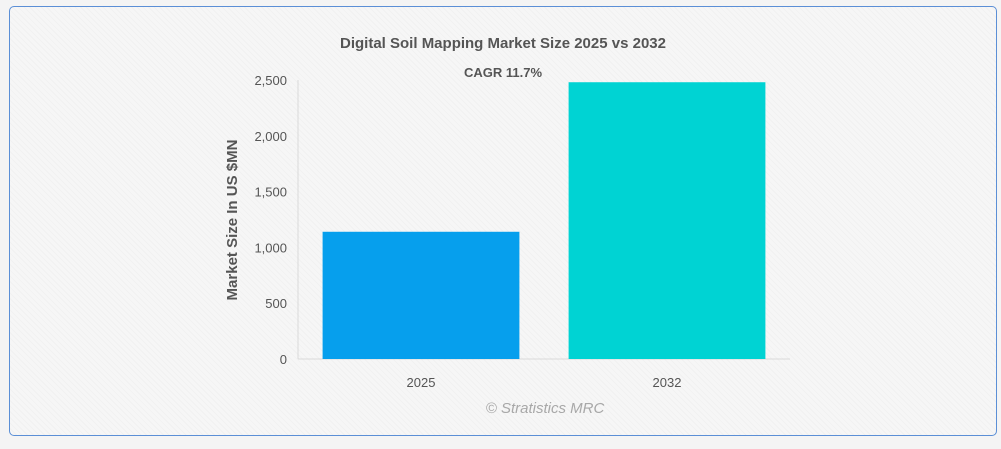  I want to click on x-ticks: 2025 2032, so click(544, 382).